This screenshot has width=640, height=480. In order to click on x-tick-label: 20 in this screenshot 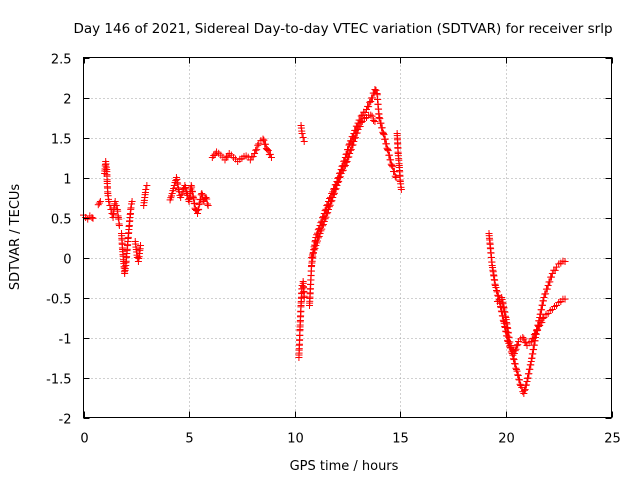, I will do `click(506, 439)`.